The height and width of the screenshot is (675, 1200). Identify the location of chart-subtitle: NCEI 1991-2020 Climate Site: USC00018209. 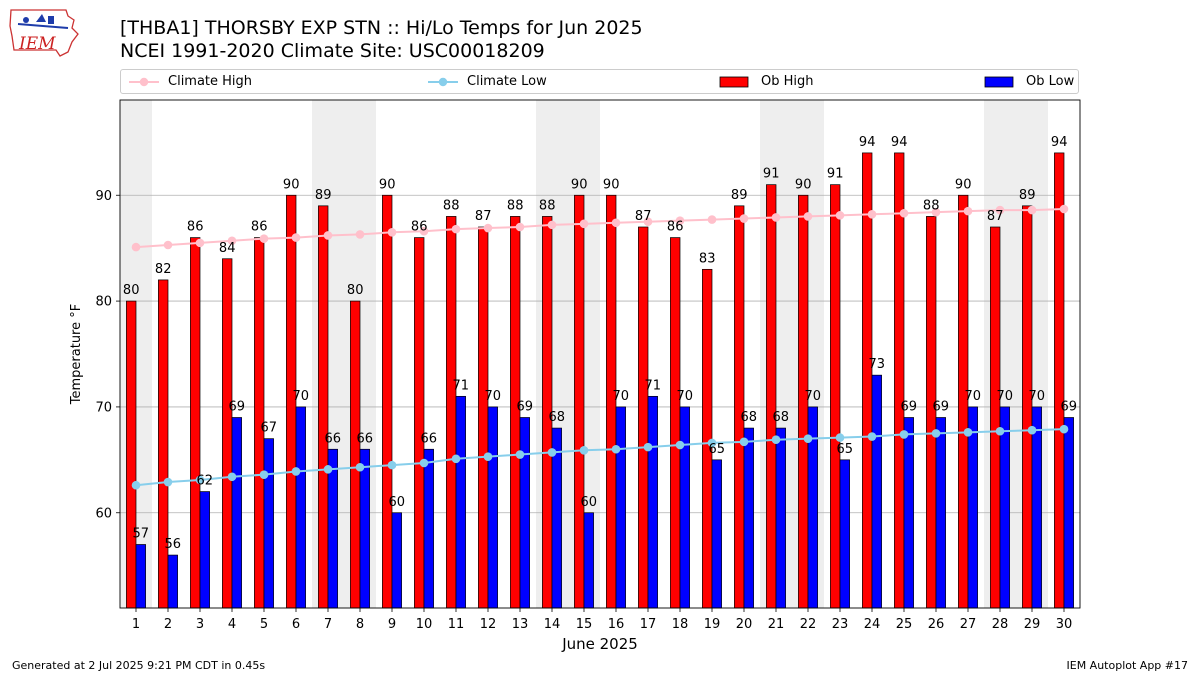
(332, 51).